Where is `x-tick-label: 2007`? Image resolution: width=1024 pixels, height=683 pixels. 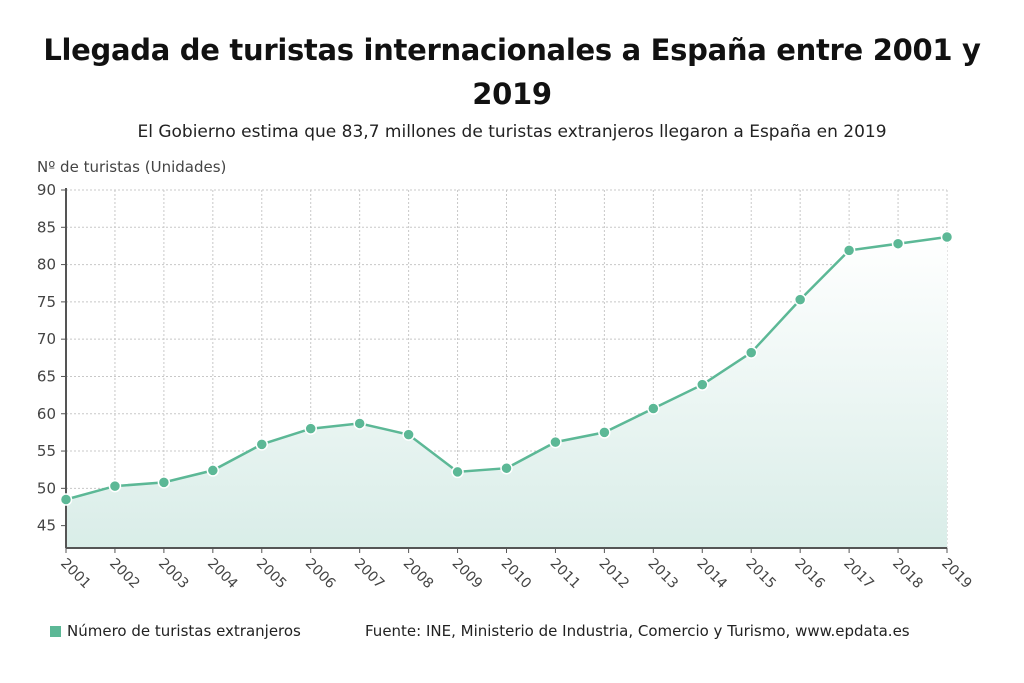 x-tick-label: 2007 is located at coordinates (369, 574).